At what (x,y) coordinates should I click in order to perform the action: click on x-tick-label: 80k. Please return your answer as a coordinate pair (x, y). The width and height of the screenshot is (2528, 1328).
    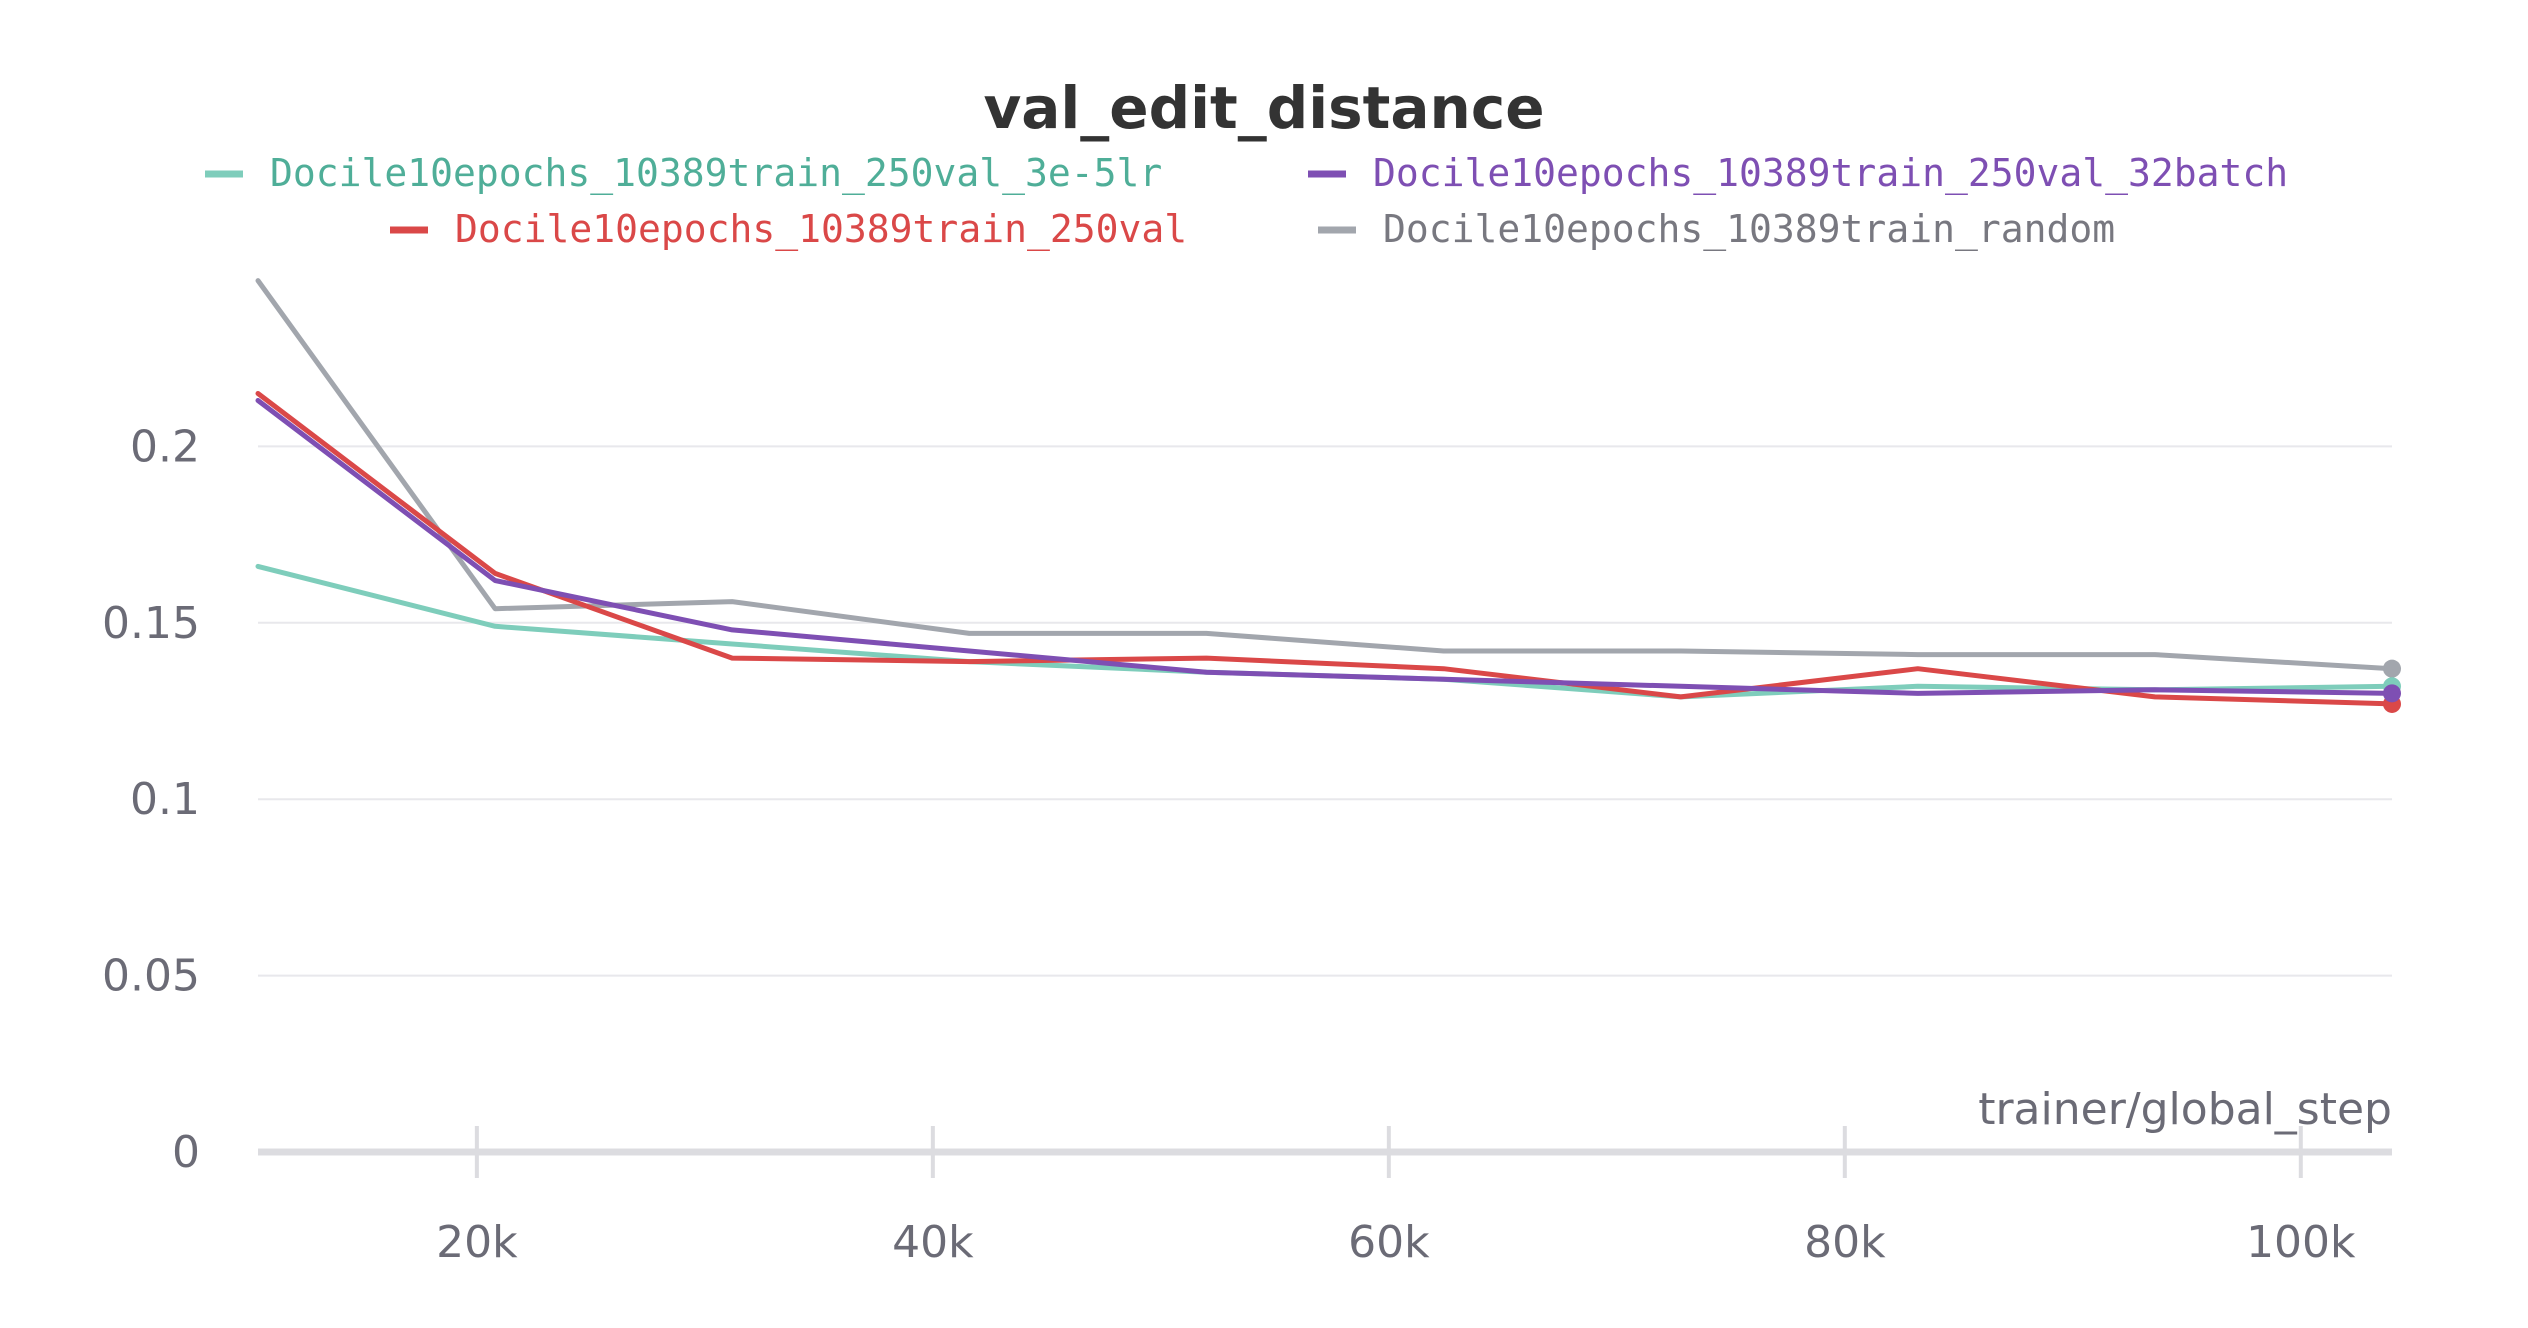
    Looking at the image, I should click on (1845, 1242).